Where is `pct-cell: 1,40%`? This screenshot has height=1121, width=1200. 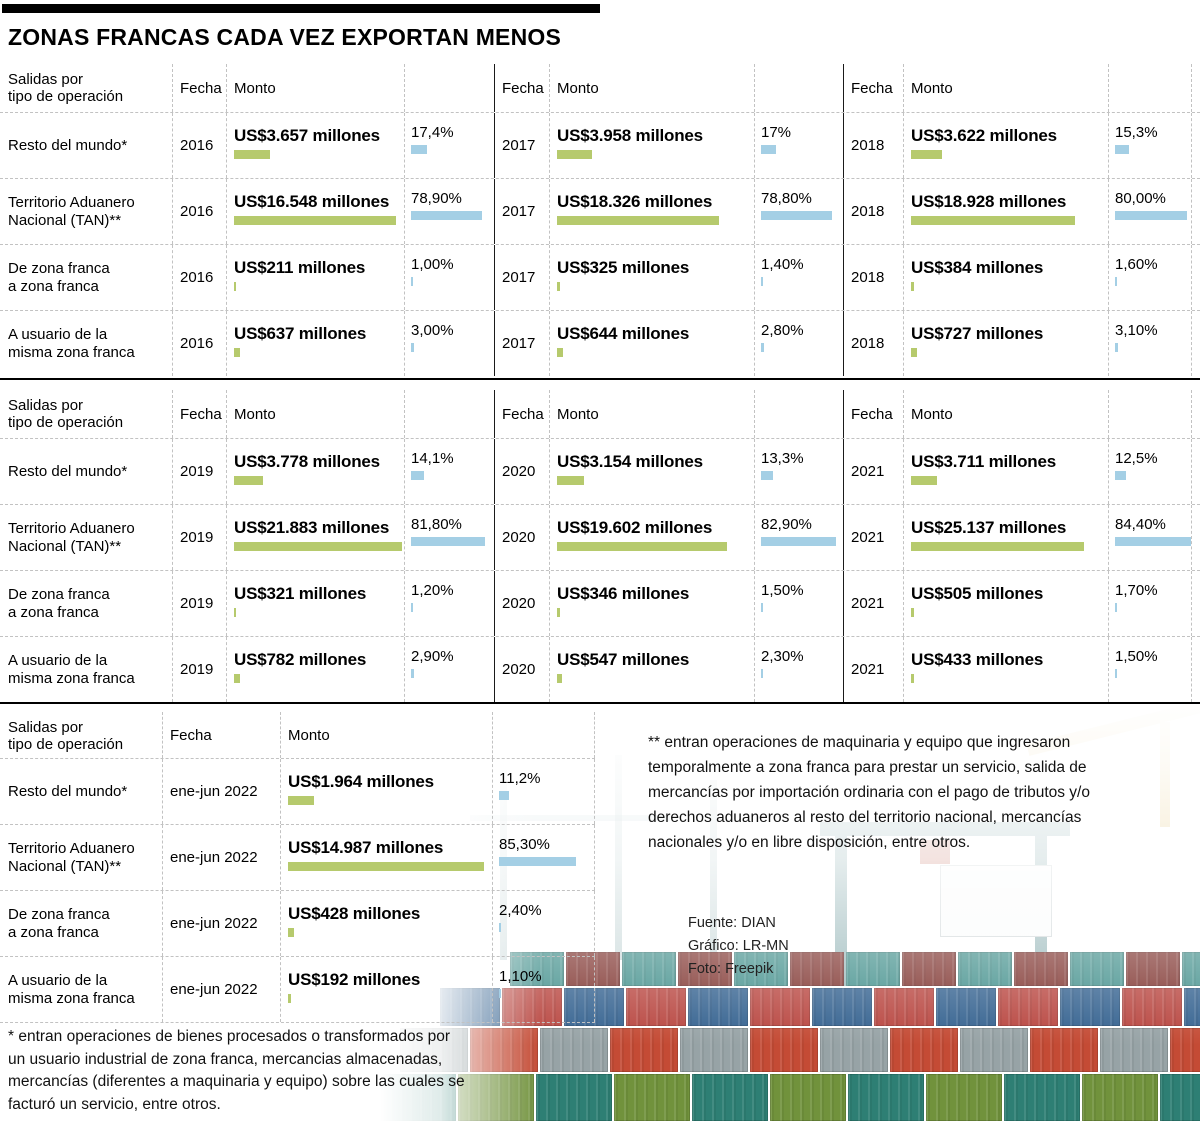
pct-cell: 1,40% is located at coordinates (798, 277).